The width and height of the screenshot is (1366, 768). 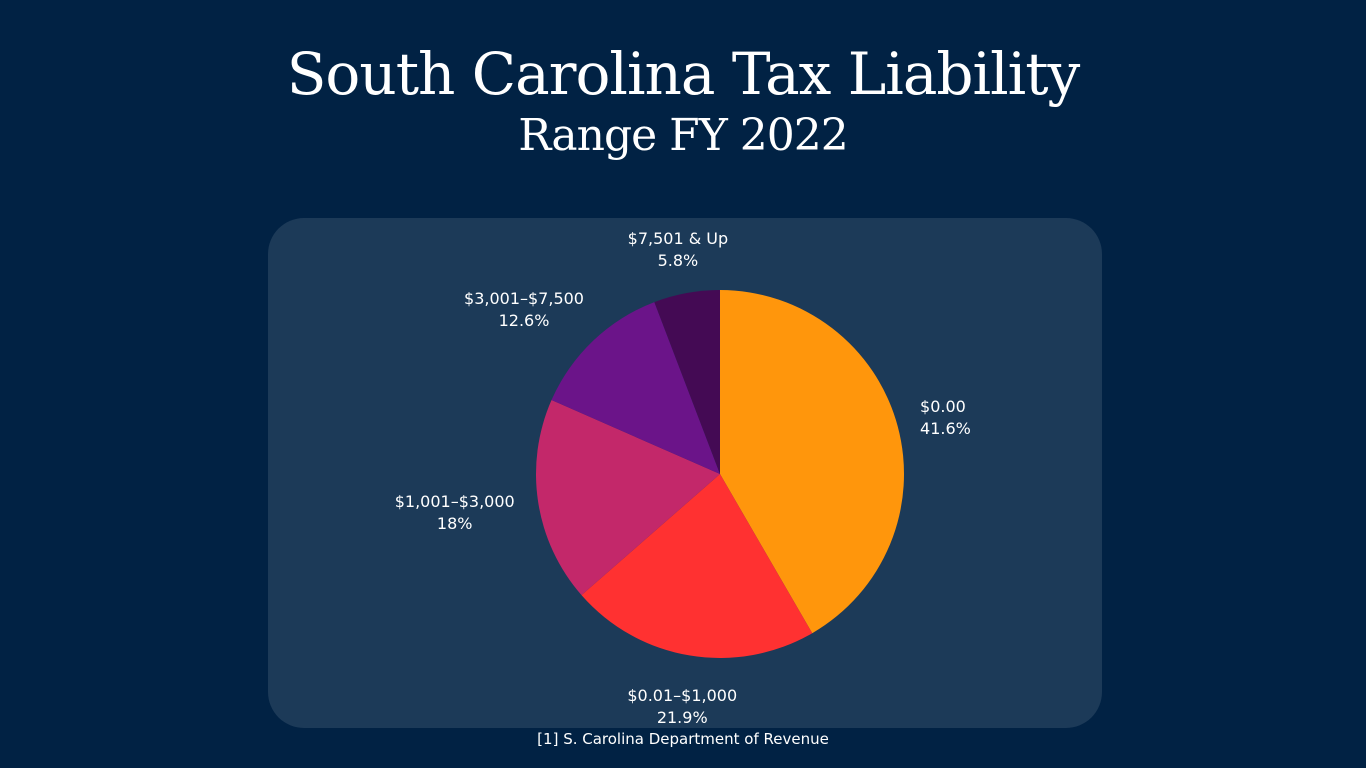 What do you see at coordinates (524, 298) in the screenshot?
I see `slice-category-label: $3,001–$7,500` at bounding box center [524, 298].